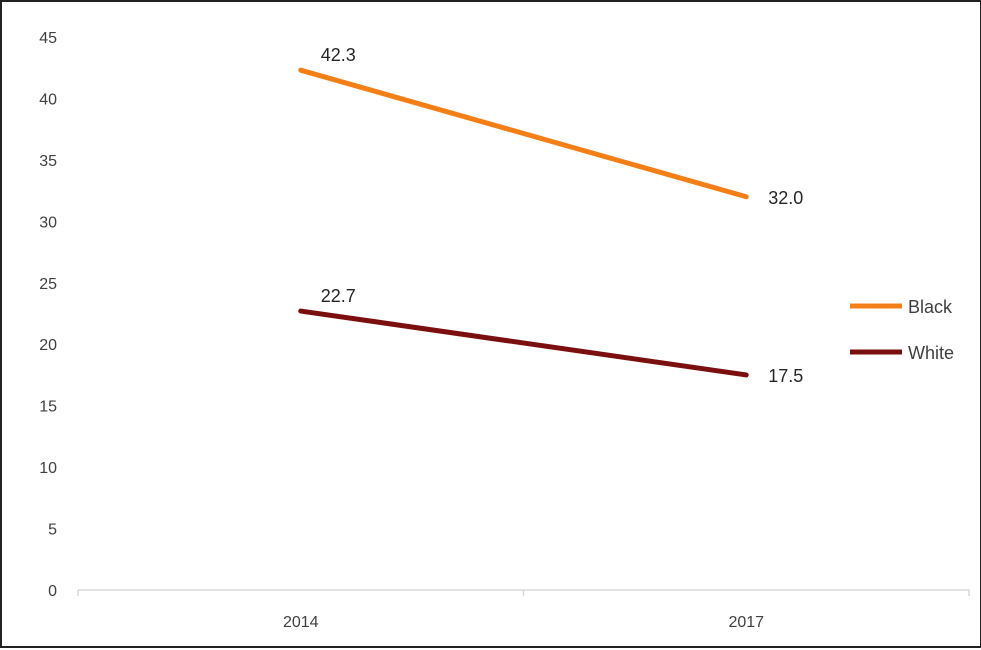  What do you see at coordinates (48, 222) in the screenshot?
I see `y-tick-label: 30` at bounding box center [48, 222].